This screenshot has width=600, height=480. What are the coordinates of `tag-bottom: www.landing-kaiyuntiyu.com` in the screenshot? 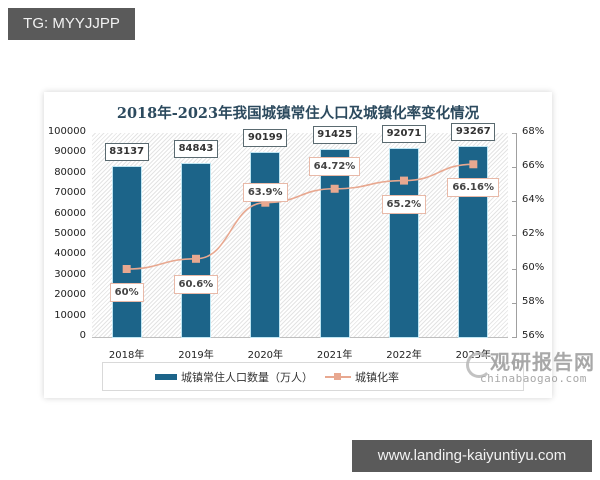 It's located at (472, 456).